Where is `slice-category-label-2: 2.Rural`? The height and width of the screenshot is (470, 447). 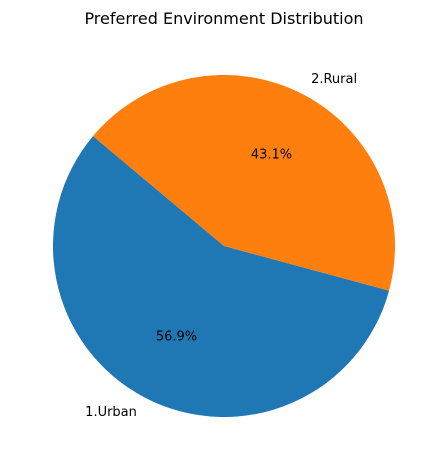
slice-category-label-2: 2.Rural is located at coordinates (334, 79).